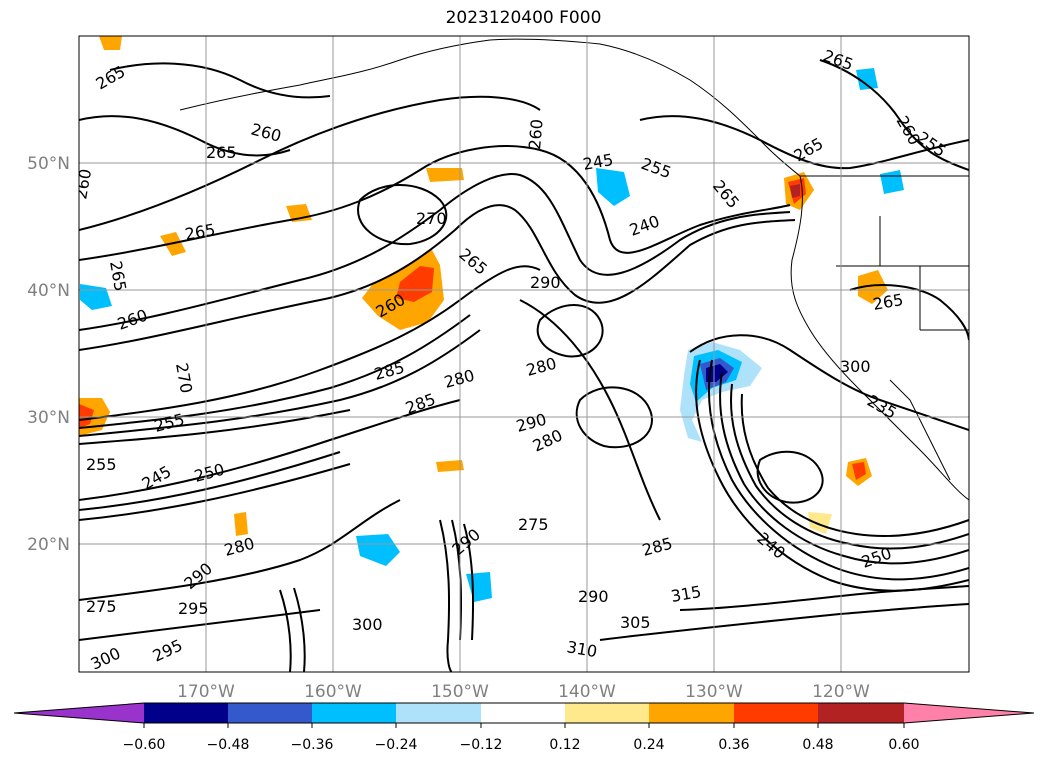  What do you see at coordinates (820, 523) in the screenshot?
I see `yellow-patch-se` at bounding box center [820, 523].